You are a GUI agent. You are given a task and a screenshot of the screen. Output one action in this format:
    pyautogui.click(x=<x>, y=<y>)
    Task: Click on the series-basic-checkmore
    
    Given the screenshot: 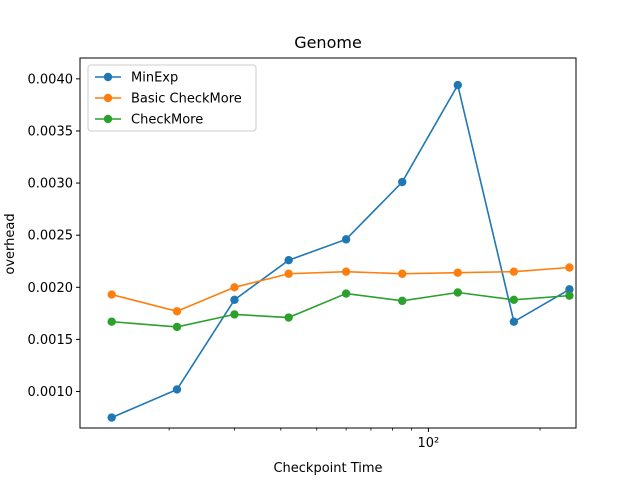 What is the action you would take?
    pyautogui.click(x=340, y=289)
    